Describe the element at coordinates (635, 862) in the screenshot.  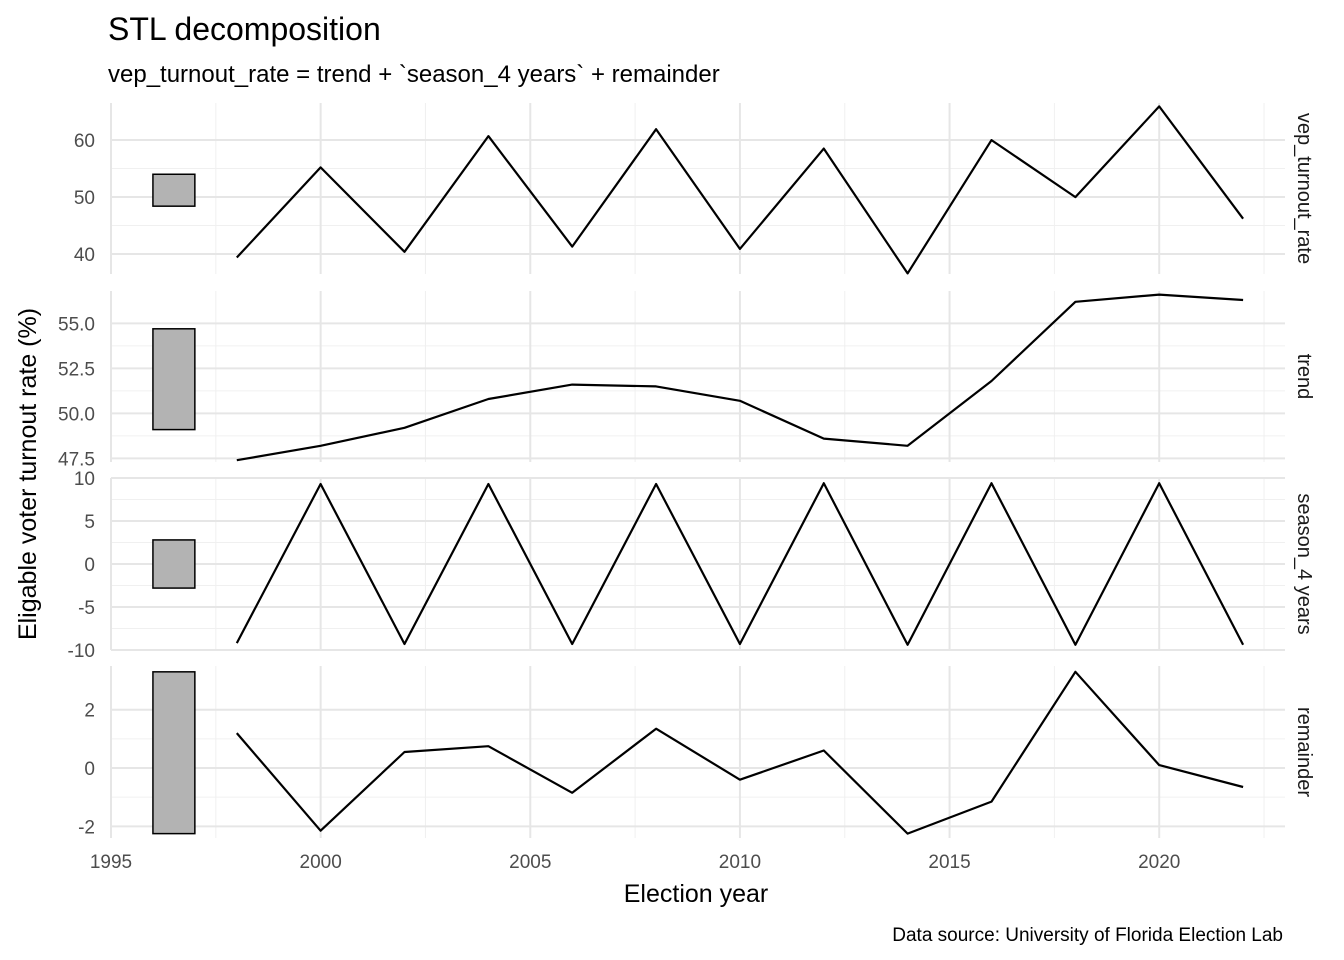
I see `x-axis: 1995 2000 2005 2010 2015 2020` at that location.